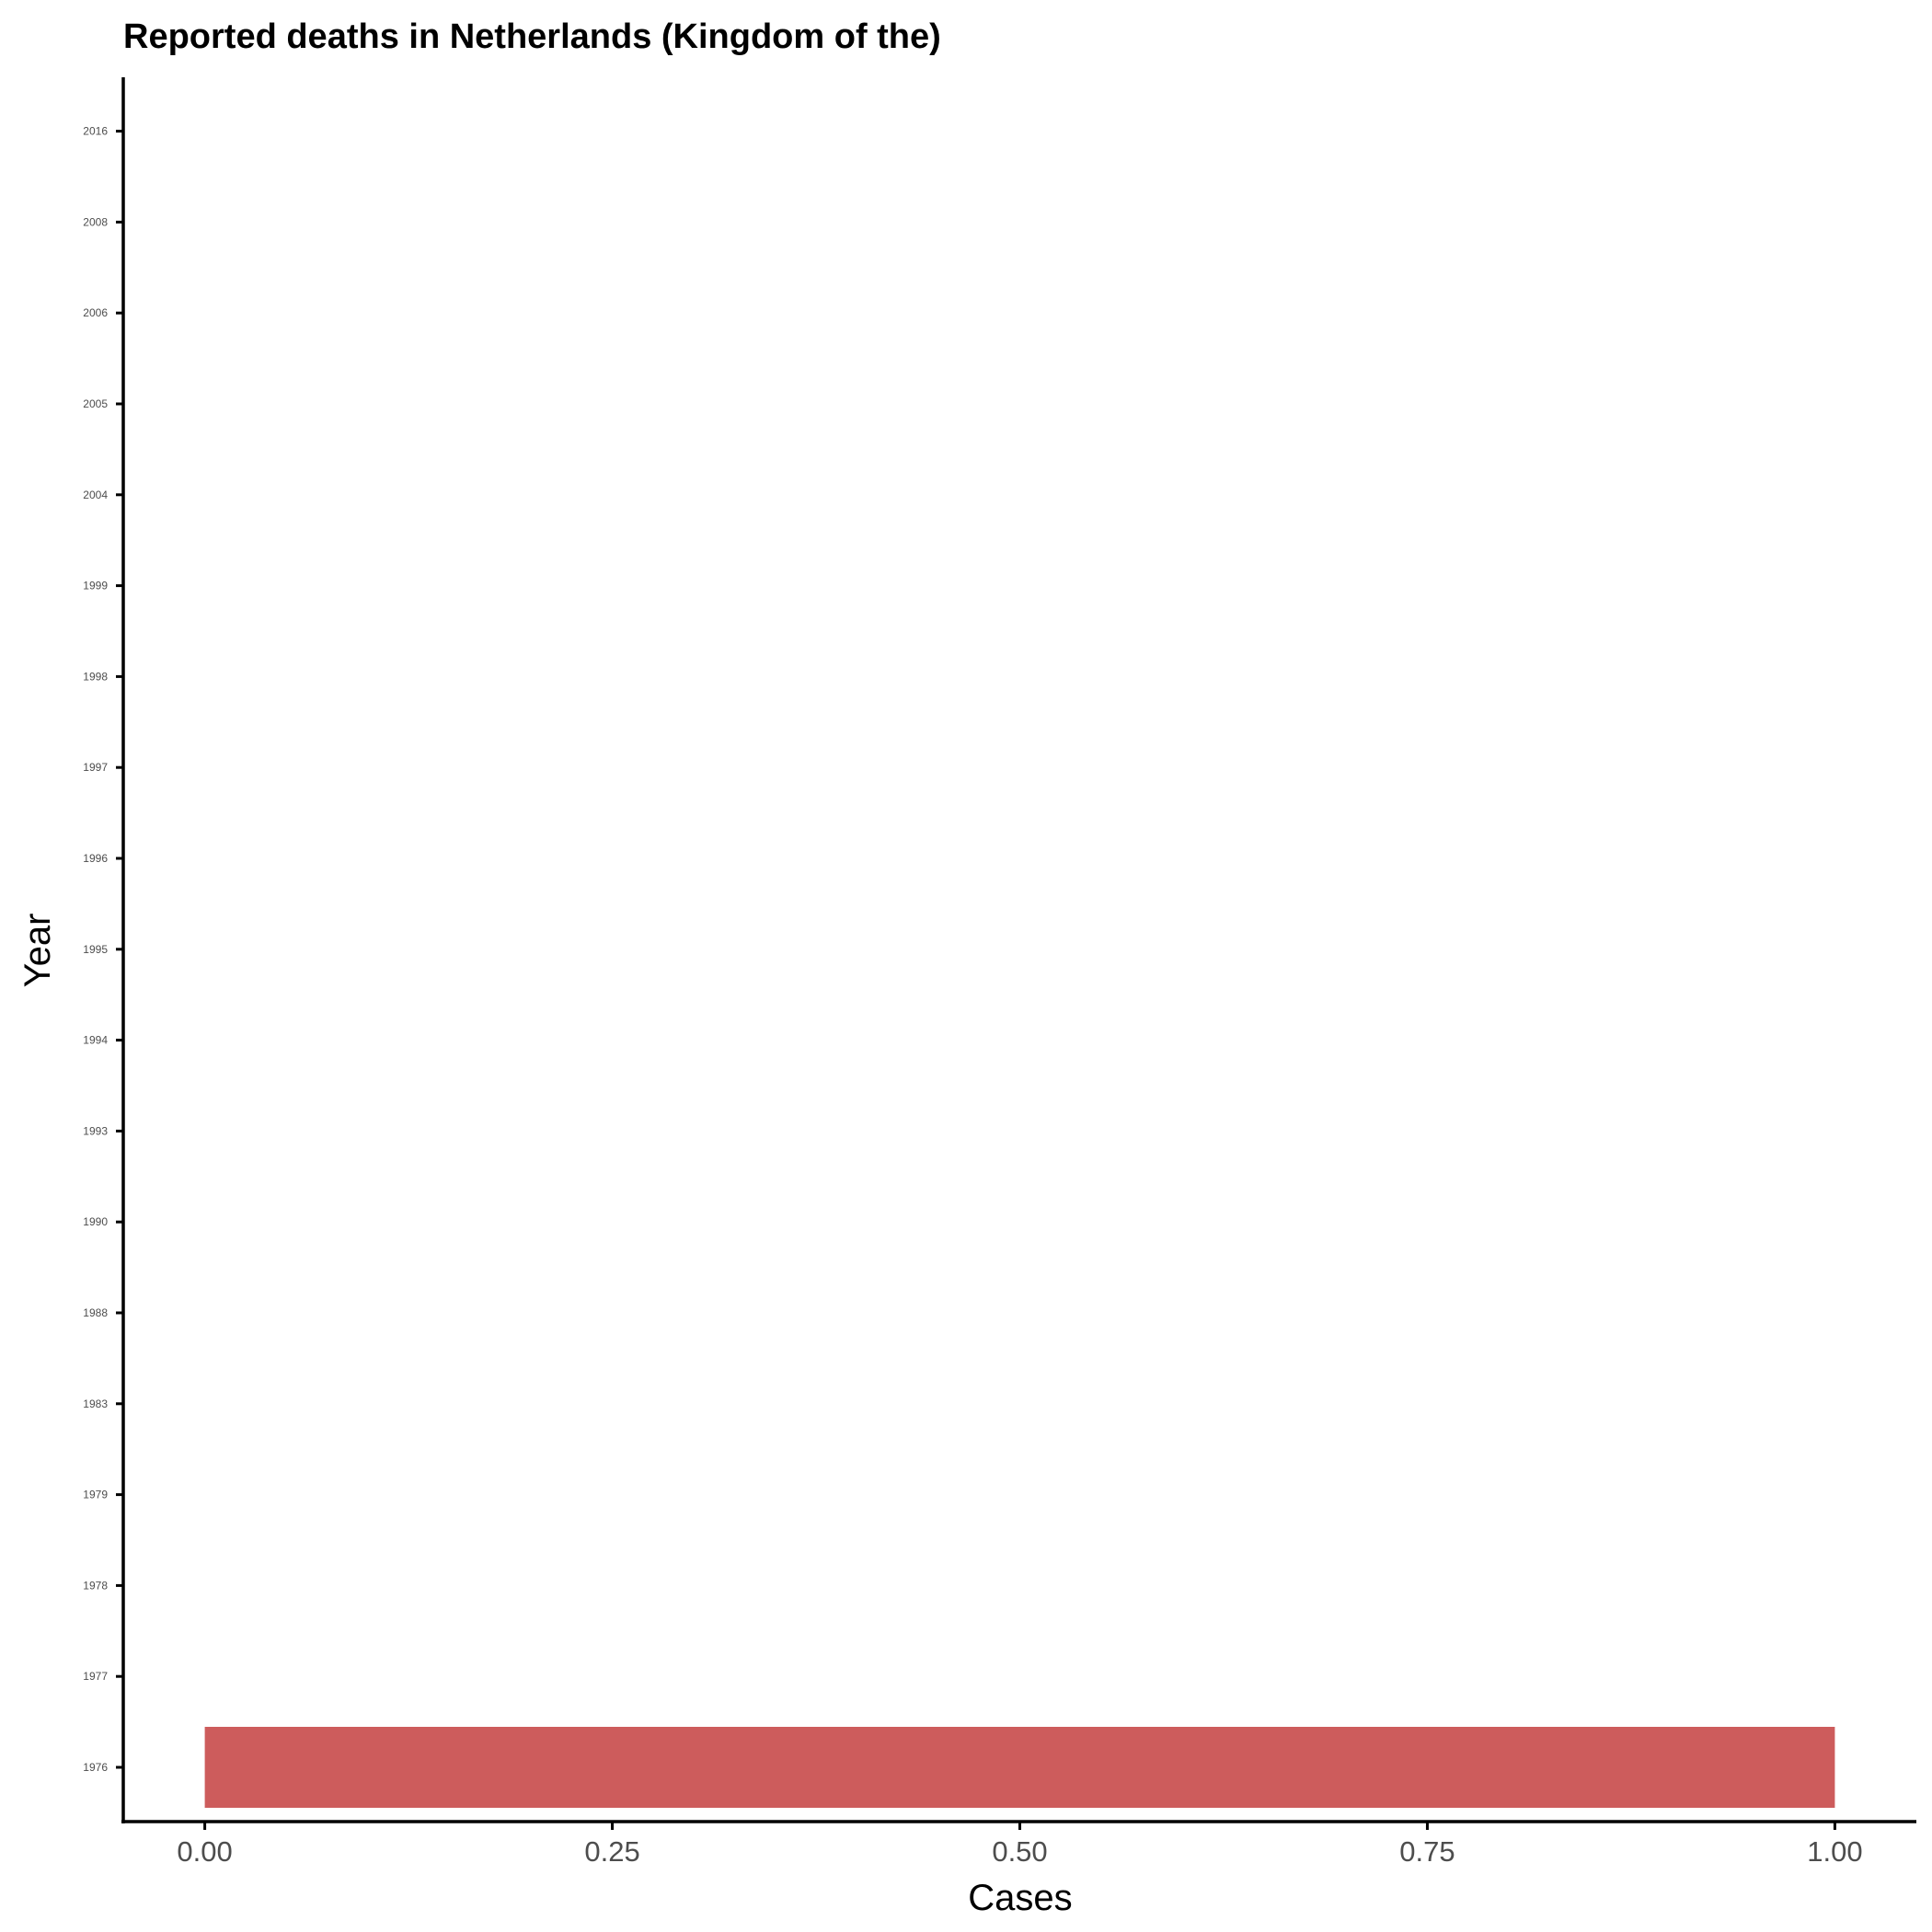 This screenshot has width=1932, height=1932. What do you see at coordinates (95, 403) in the screenshot?
I see `y-tick-label: 2005` at bounding box center [95, 403].